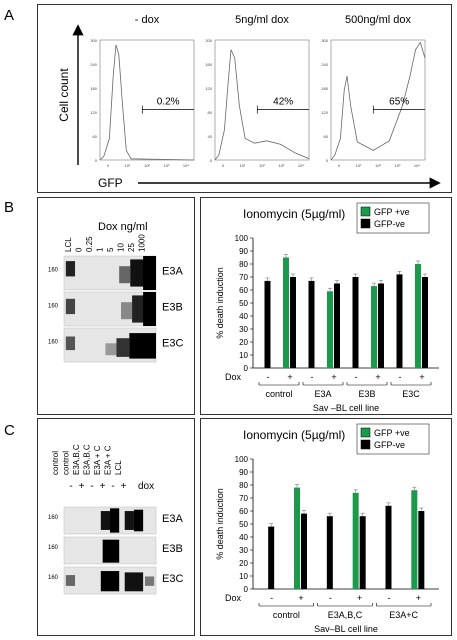  What do you see at coordinates (118, 467) in the screenshot?
I see `lane-label: LCL` at bounding box center [118, 467].